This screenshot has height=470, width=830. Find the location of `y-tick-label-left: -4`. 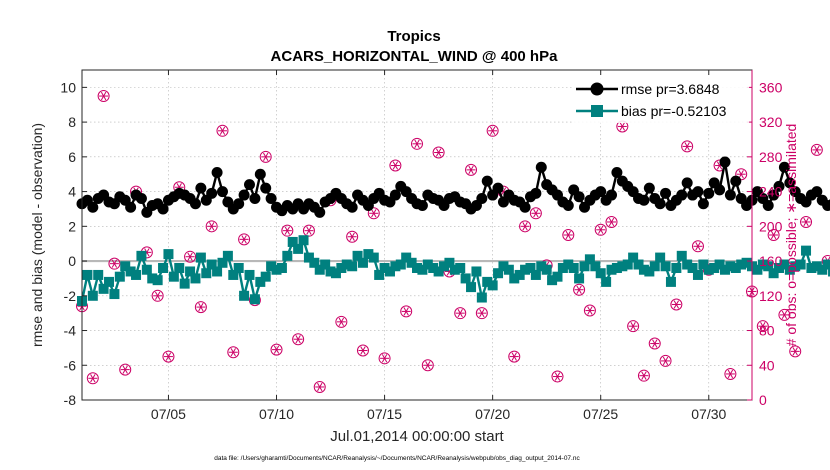

y-tick-label-left: -4 is located at coordinates (70, 331).